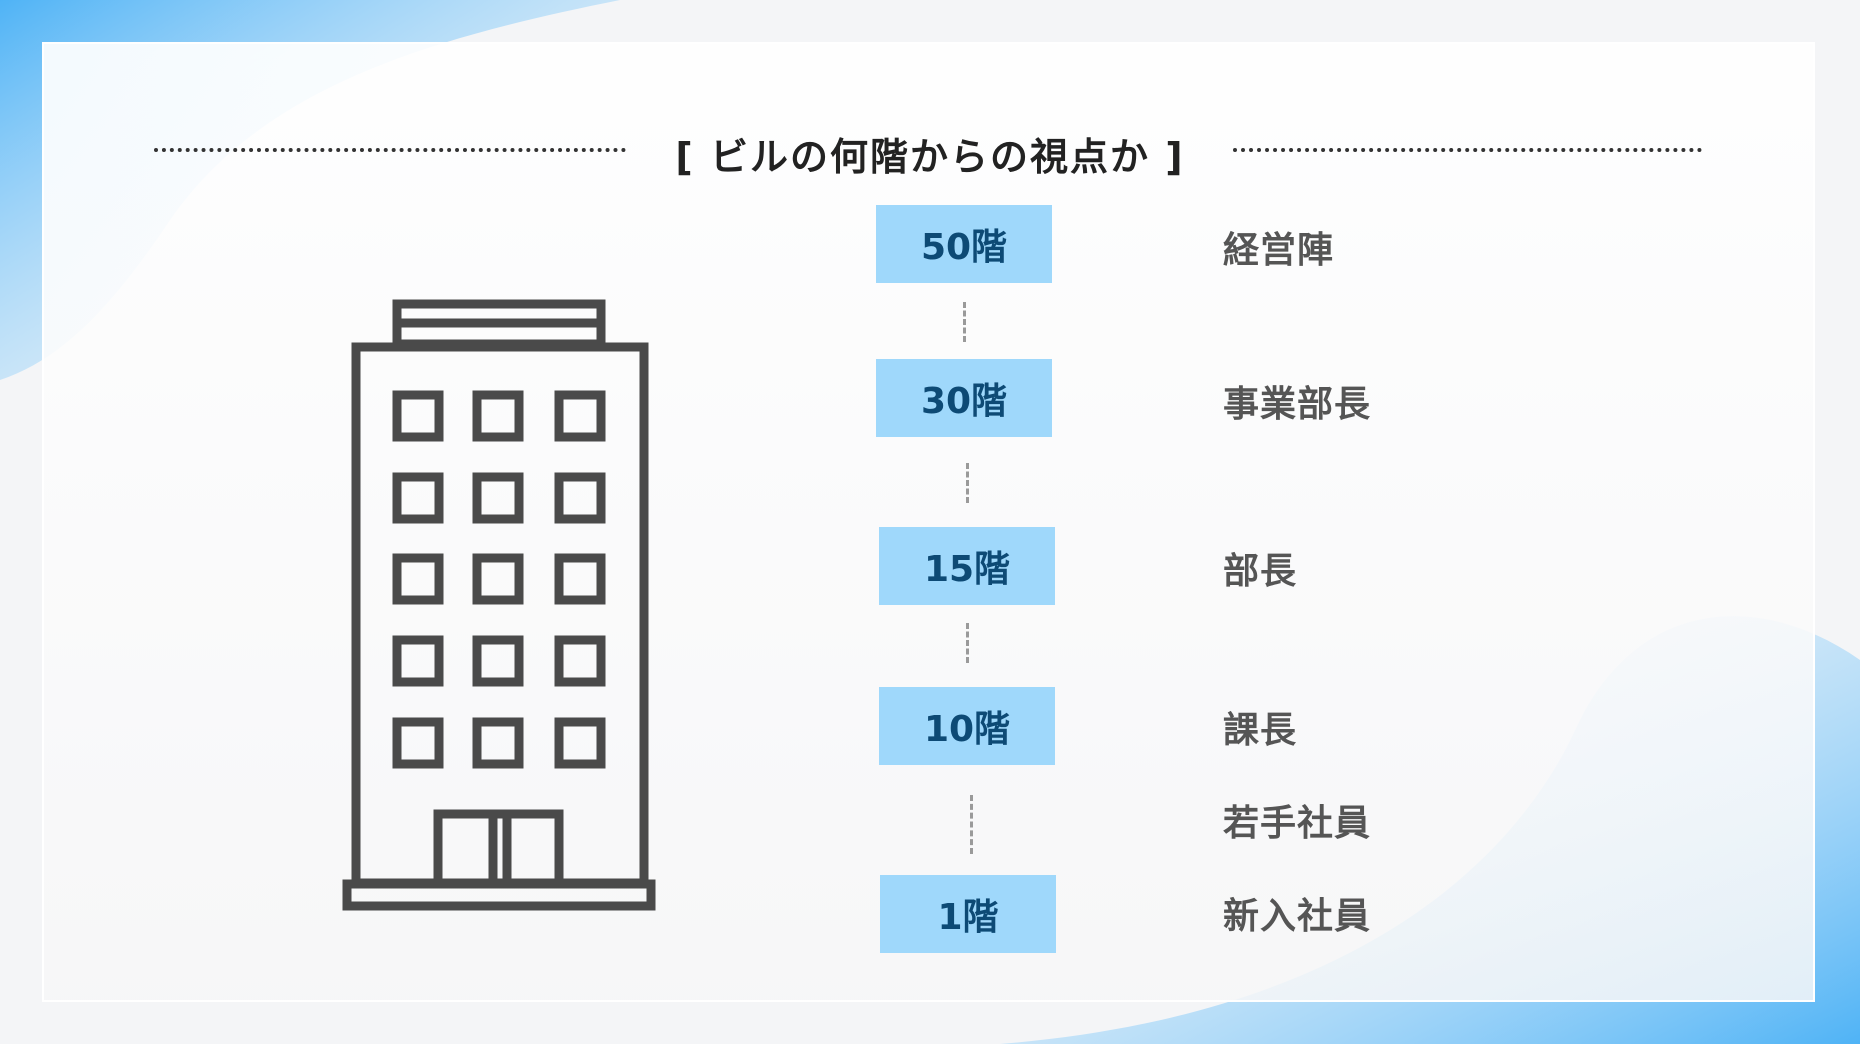 Image resolution: width=1860 pixels, height=1044 pixels. What do you see at coordinates (964, 398) in the screenshot?
I see `floor-box-30: 30階` at bounding box center [964, 398].